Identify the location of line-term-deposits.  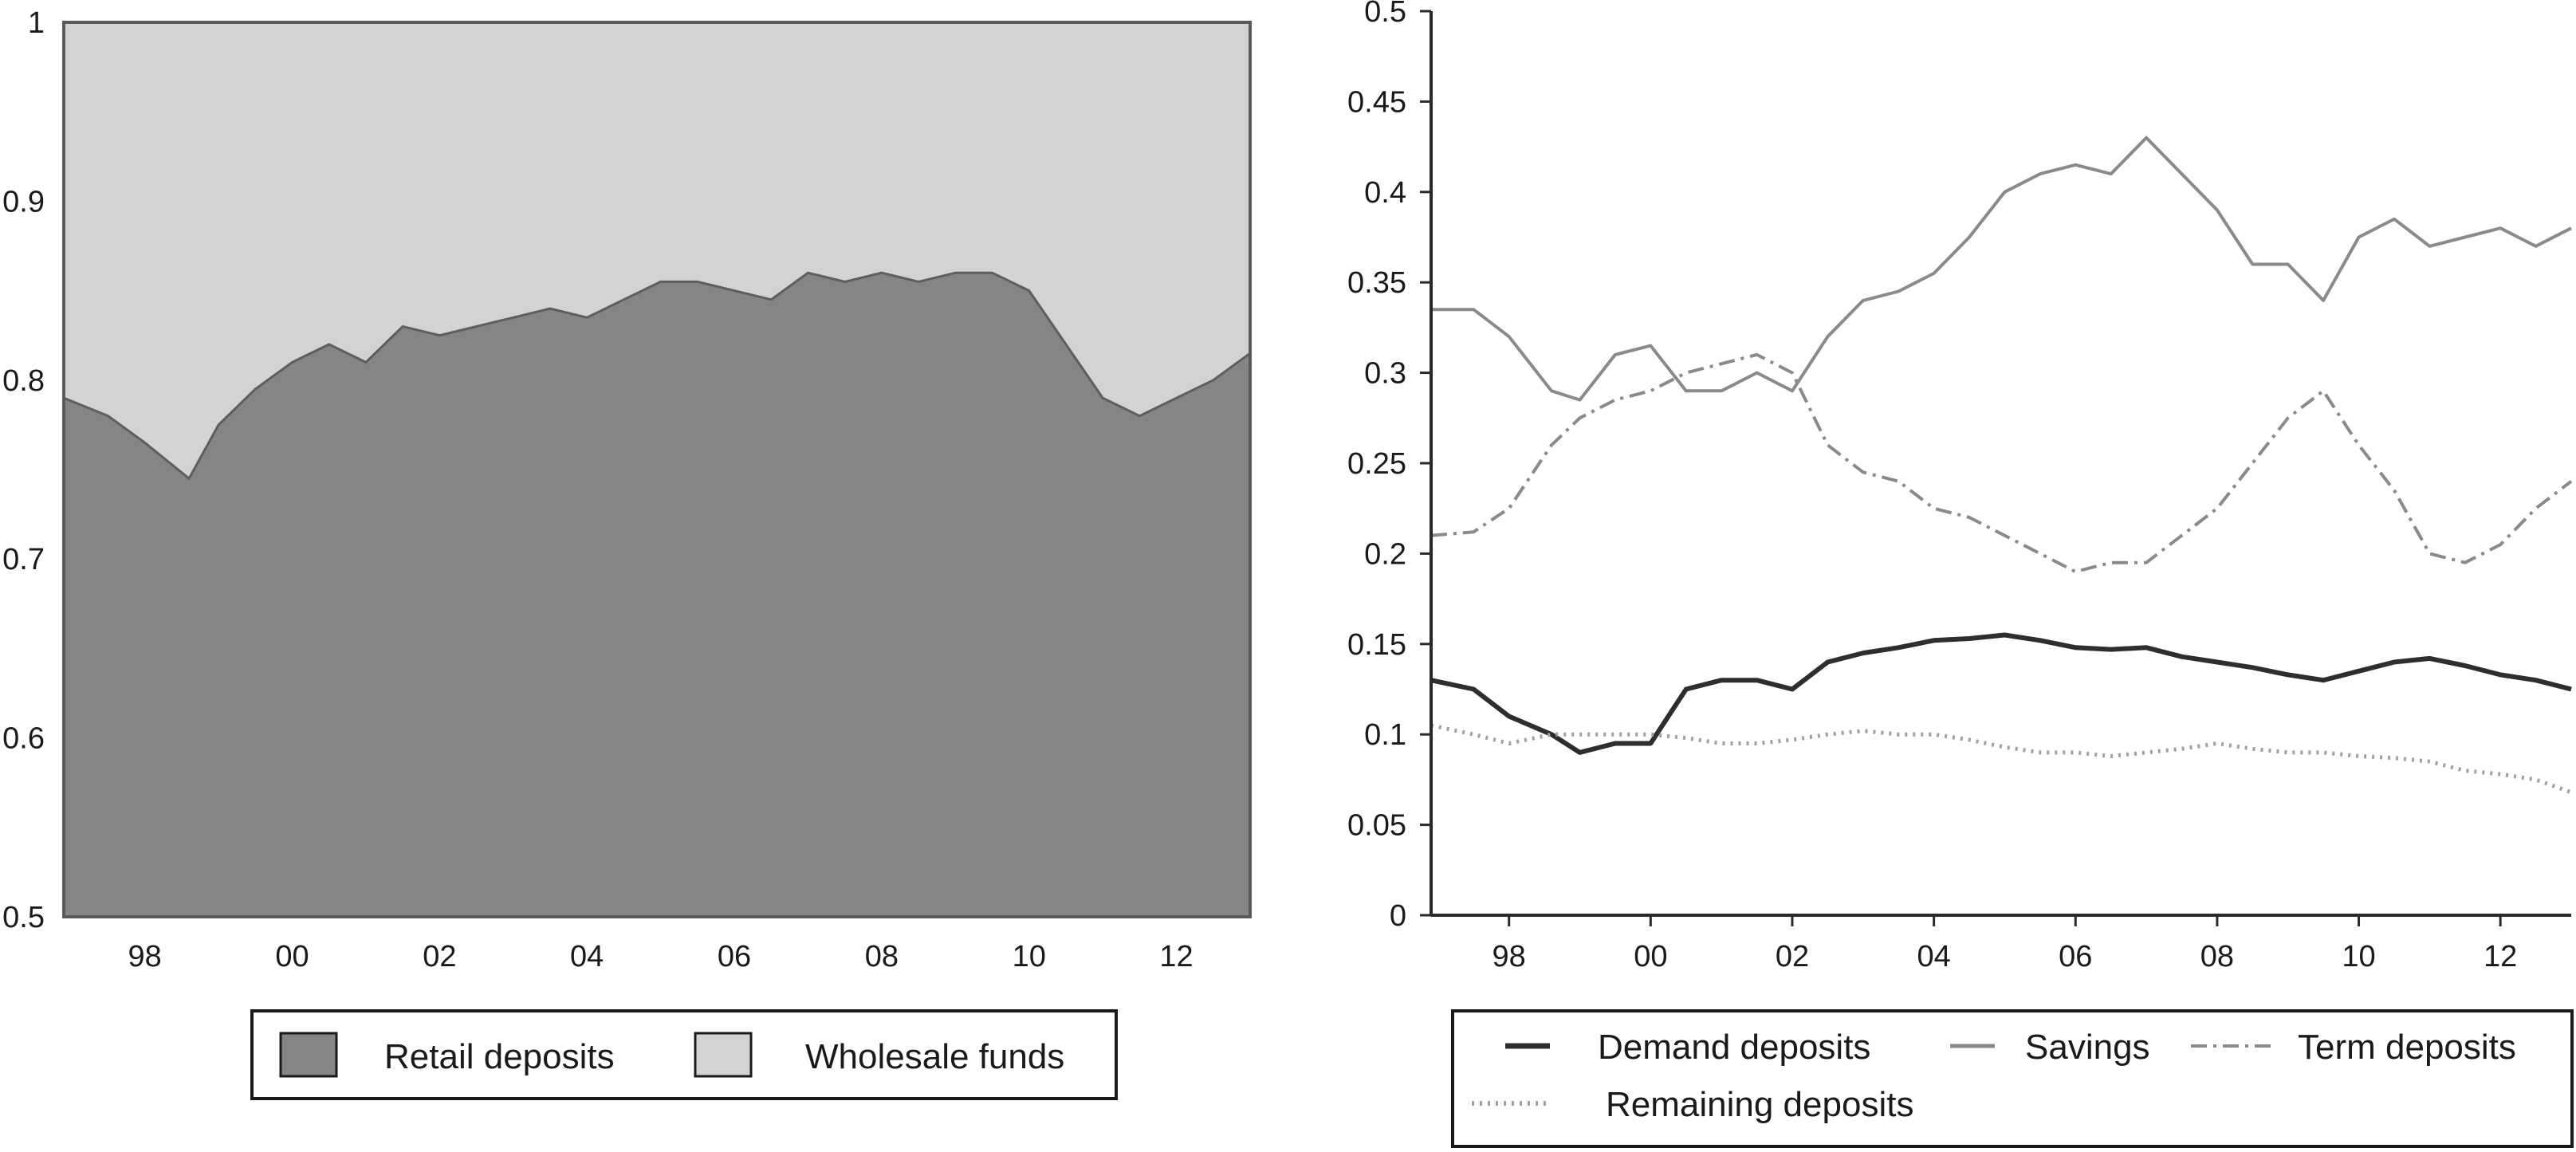
(2002, 463).